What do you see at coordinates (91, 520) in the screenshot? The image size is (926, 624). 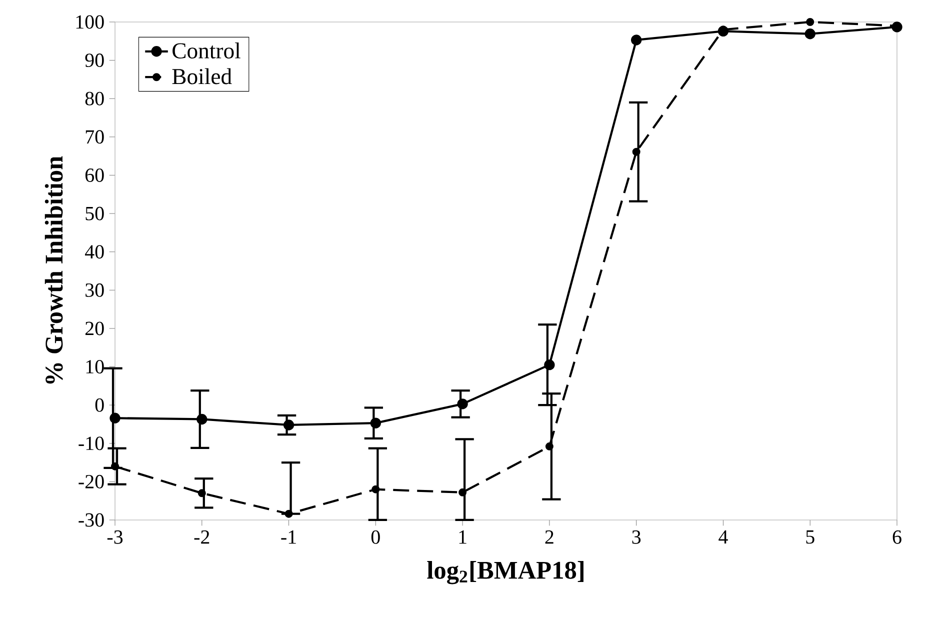 I see `y-tick-label: -30` at bounding box center [91, 520].